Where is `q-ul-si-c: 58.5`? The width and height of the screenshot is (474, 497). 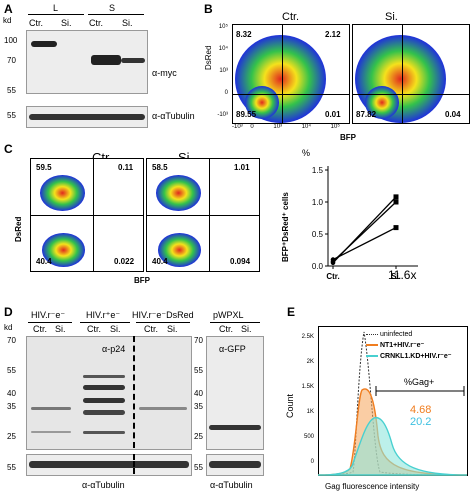
q-ul-si-c: 58.5 is located at coordinates (160, 167).